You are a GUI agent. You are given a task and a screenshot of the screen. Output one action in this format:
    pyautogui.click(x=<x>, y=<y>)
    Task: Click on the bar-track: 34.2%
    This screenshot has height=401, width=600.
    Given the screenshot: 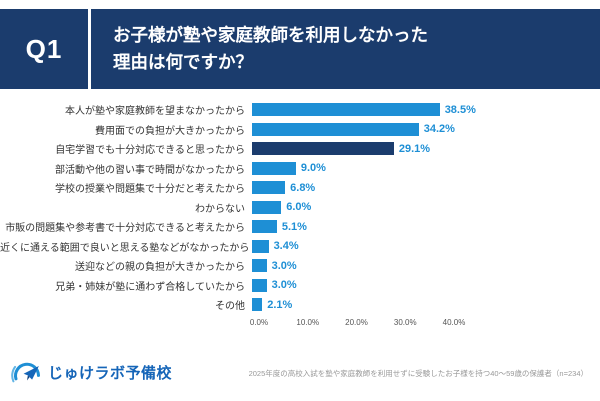 What is the action you would take?
    pyautogui.click(x=353, y=129)
    